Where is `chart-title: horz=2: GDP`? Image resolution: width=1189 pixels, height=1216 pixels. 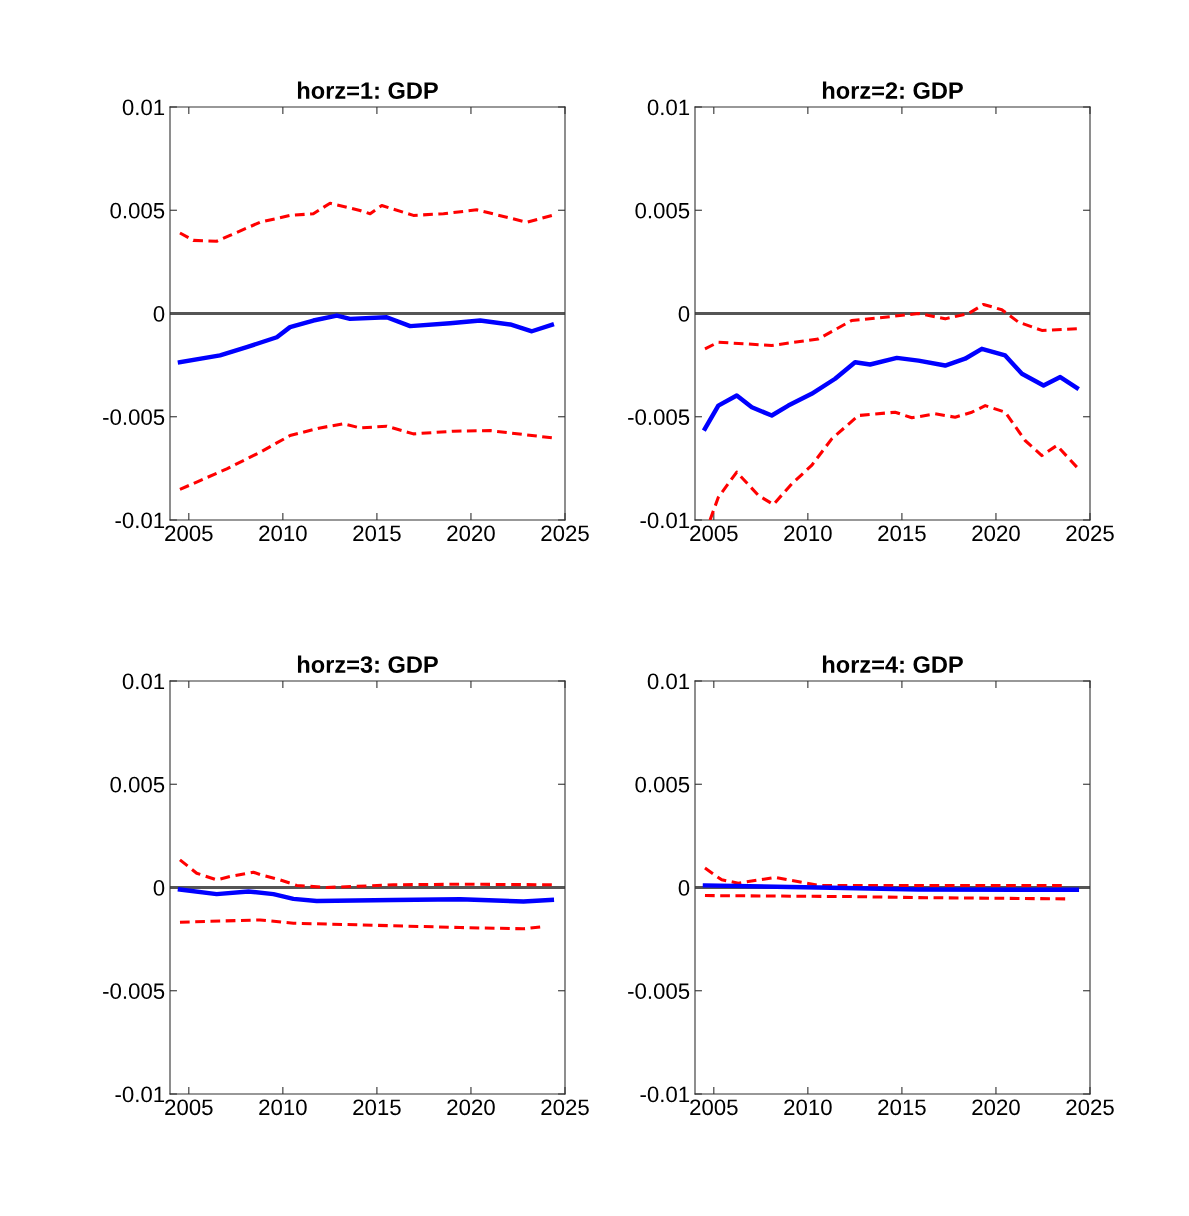 chart-title: horz=2: GDP is located at coordinates (892, 90).